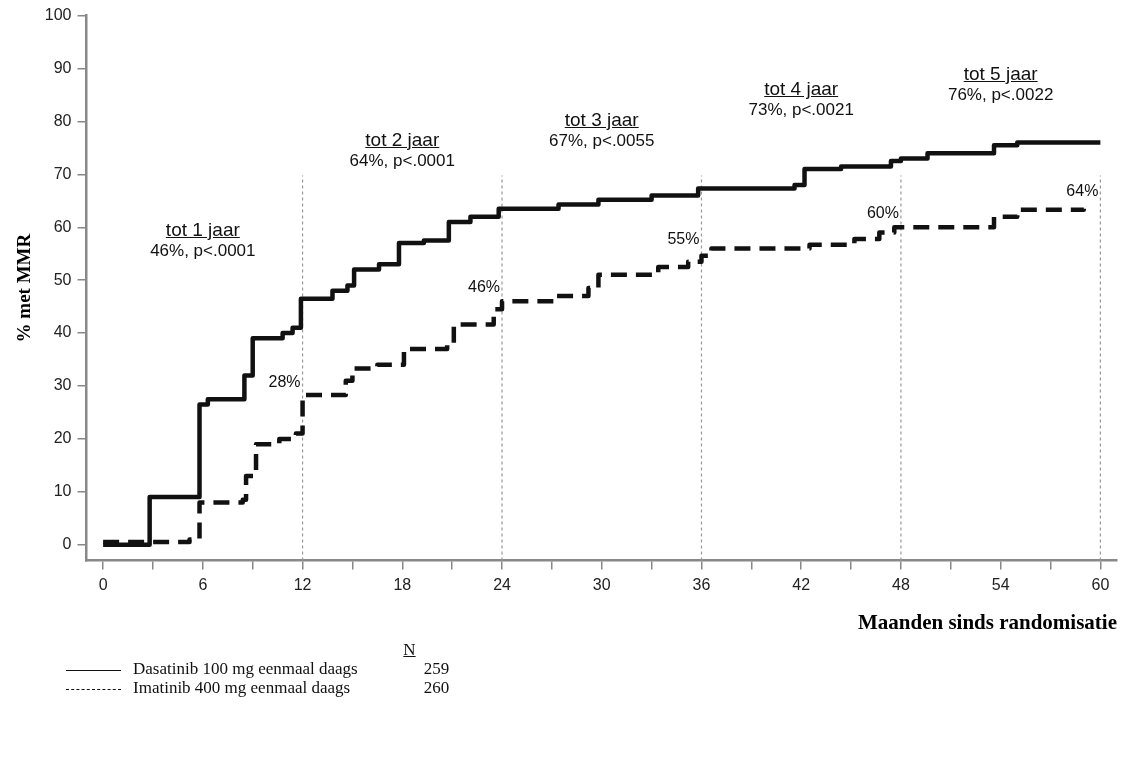  Describe the element at coordinates (1000, 73) in the screenshot. I see `annotation: tot 5 jaar` at that location.